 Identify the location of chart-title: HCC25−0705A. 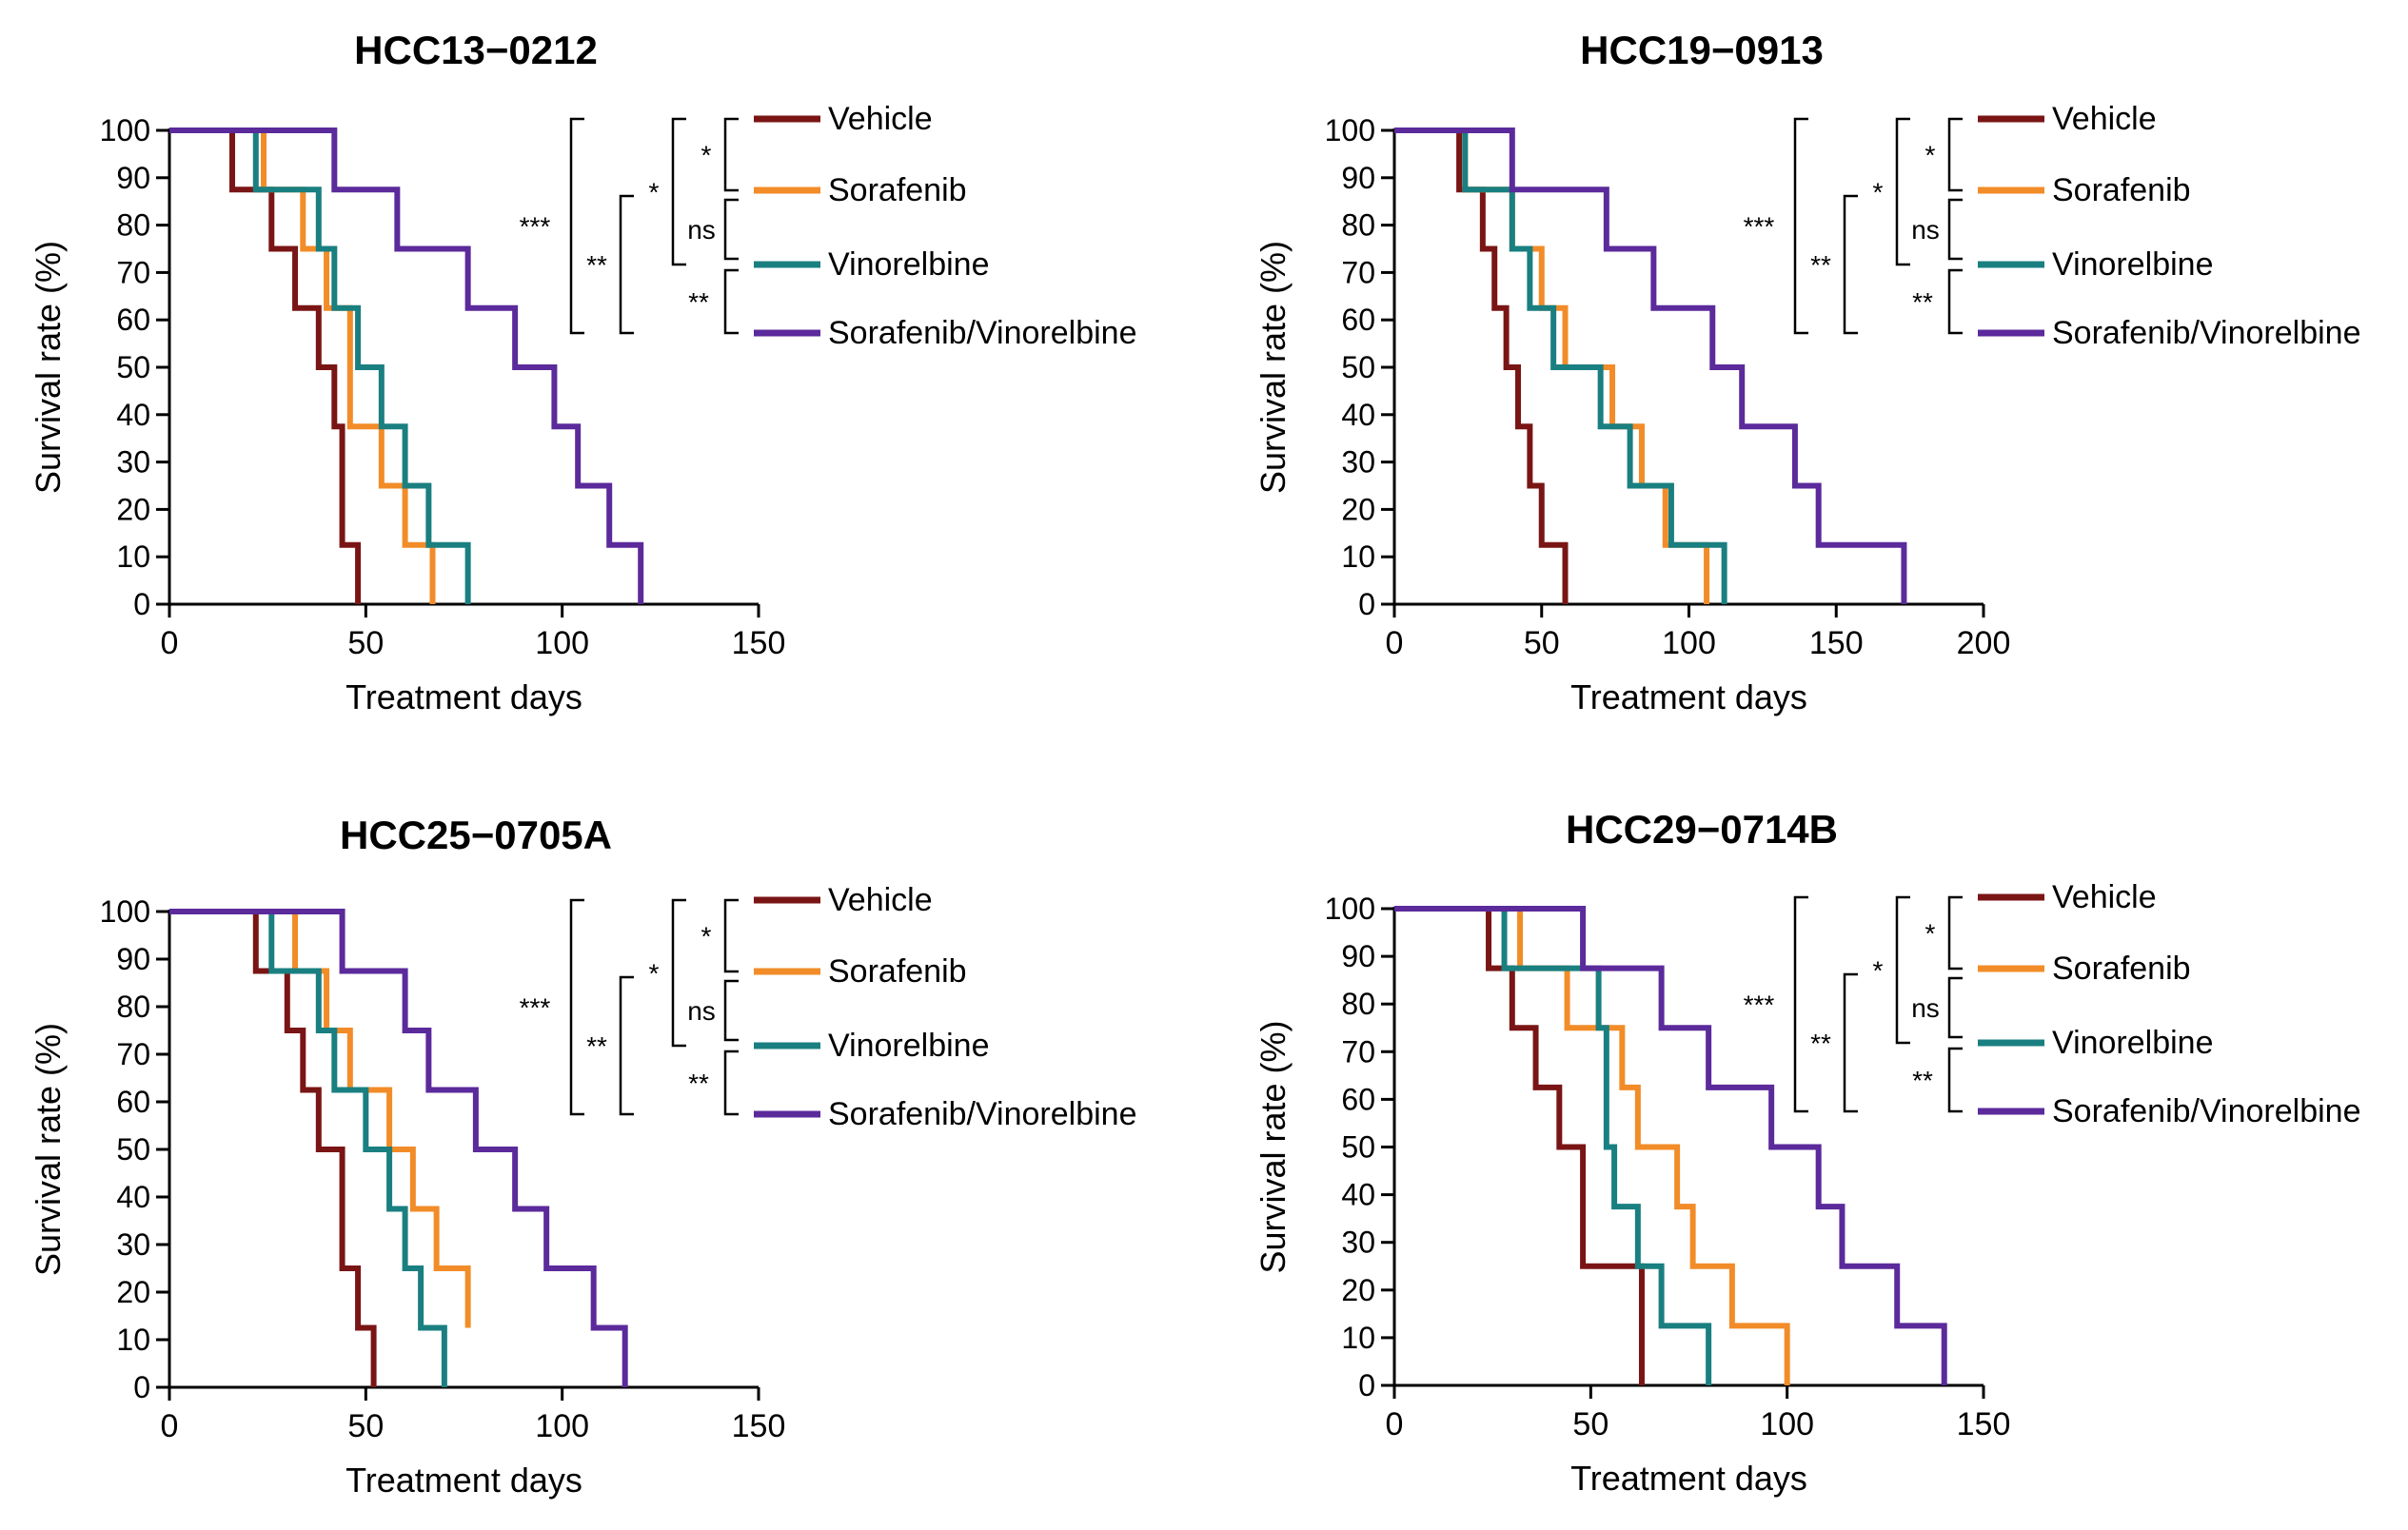
(476, 835).